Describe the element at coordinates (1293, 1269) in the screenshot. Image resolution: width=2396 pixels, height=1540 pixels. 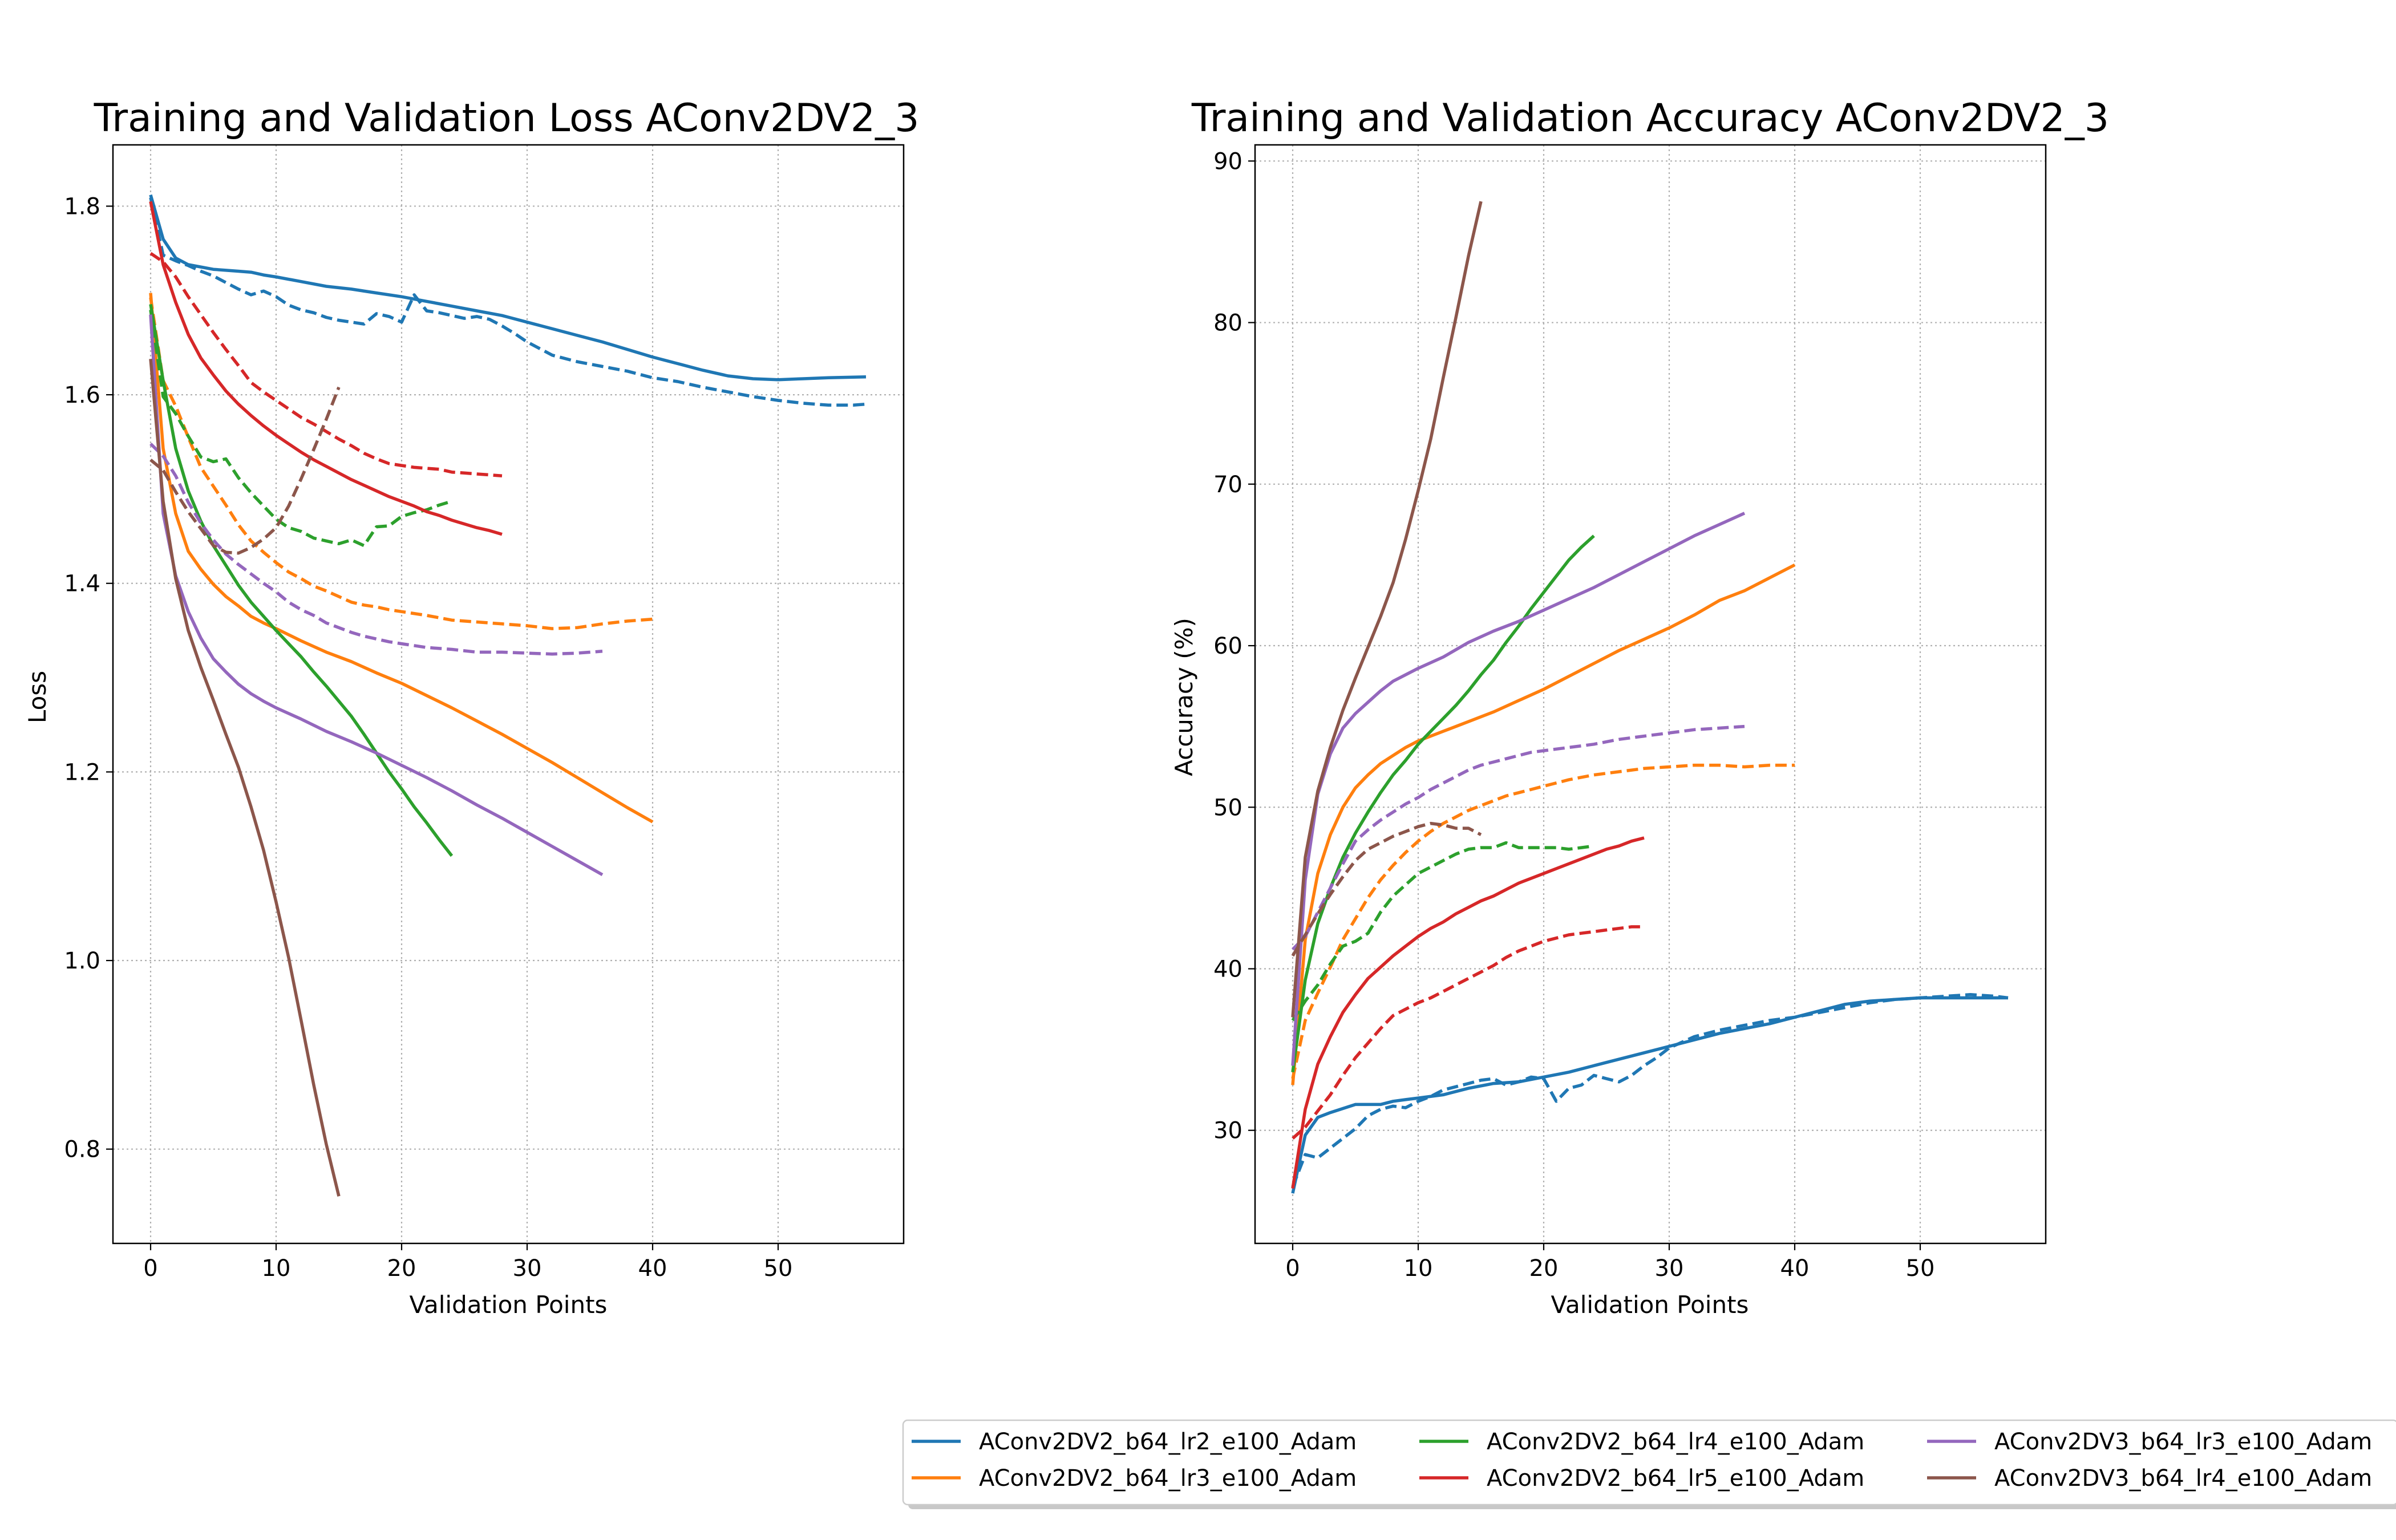
I see `accuracy-x-tick-label: 0` at that location.